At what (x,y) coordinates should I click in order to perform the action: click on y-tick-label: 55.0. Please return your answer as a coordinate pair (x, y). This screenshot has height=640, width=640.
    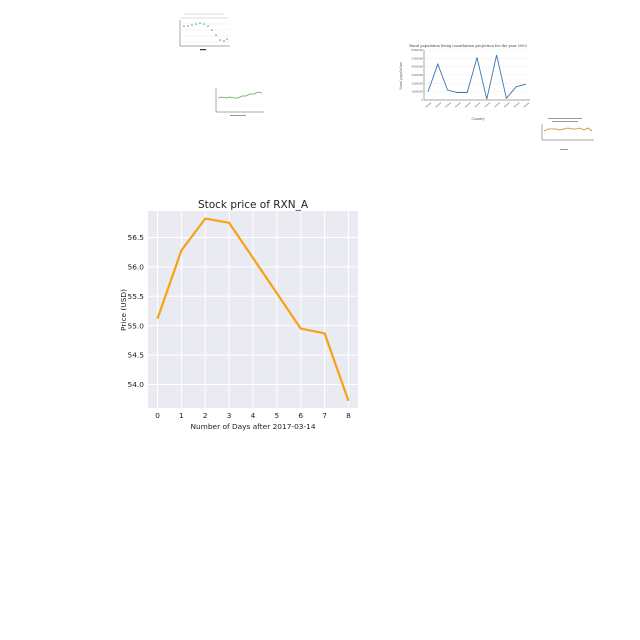
    Looking at the image, I should click on (136, 325).